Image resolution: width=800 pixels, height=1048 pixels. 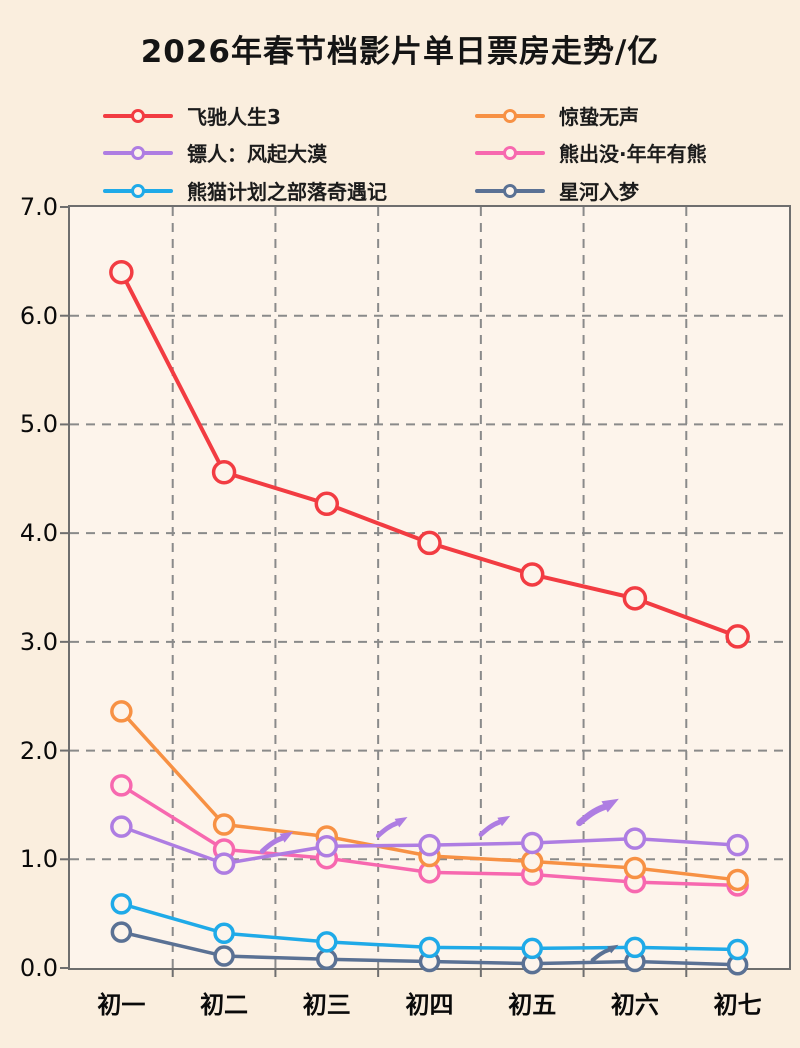 What do you see at coordinates (234, 117) in the screenshot?
I see `legend-label: 飞驰人生3` at bounding box center [234, 117].